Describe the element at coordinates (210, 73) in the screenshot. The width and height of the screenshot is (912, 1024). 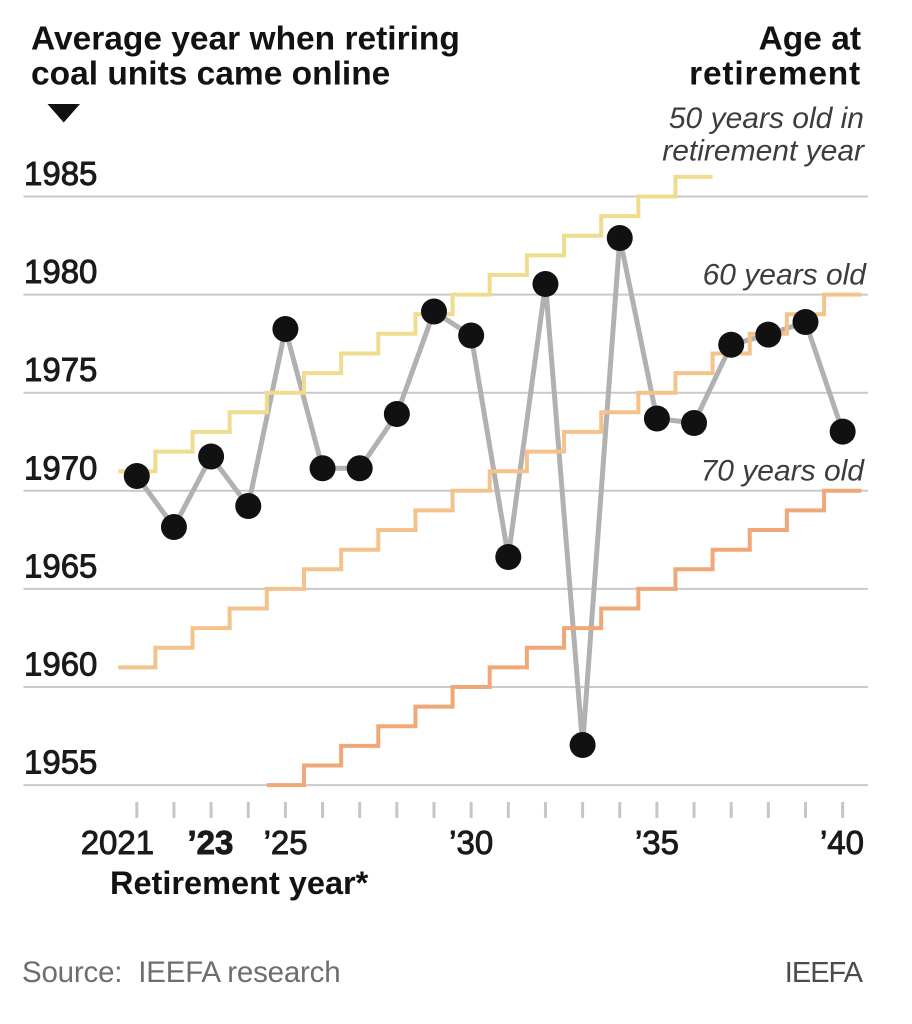
I see `svg-text: coal units came online` at that location.